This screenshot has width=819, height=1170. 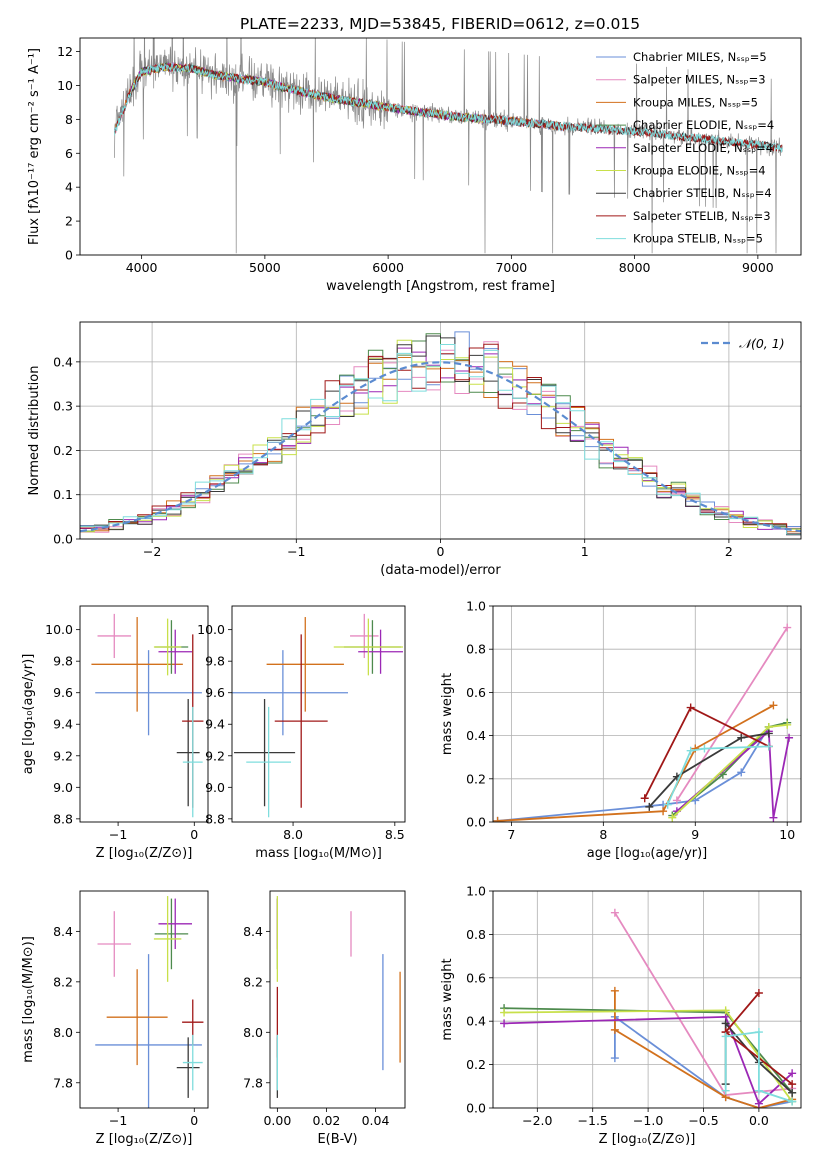 What do you see at coordinates (142, 267) in the screenshot?
I see `x-tick-label: 4000` at bounding box center [142, 267].